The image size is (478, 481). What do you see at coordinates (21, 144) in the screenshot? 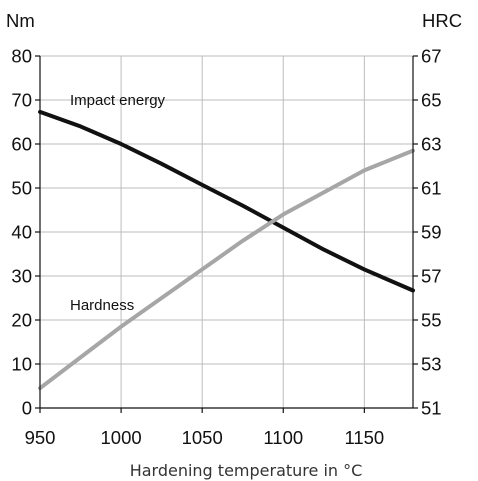
I see `left-y-tick-label: 60` at bounding box center [21, 144].